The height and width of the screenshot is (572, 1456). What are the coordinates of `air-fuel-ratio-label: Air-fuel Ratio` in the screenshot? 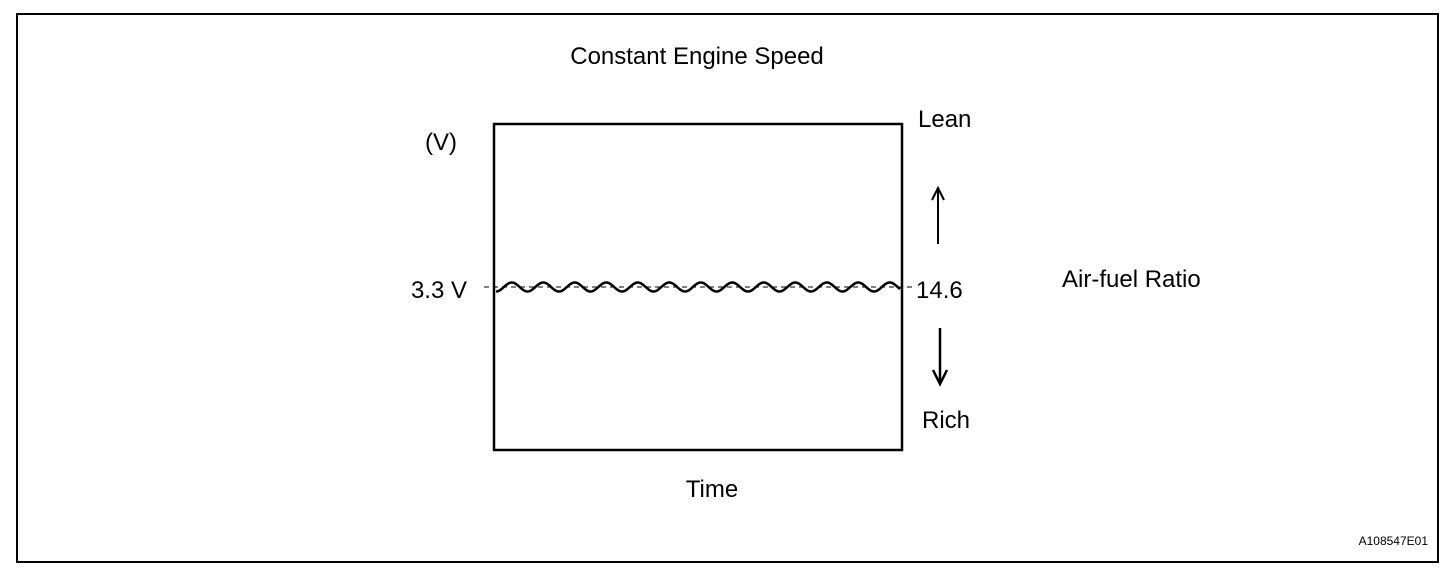 It's located at (1131, 279).